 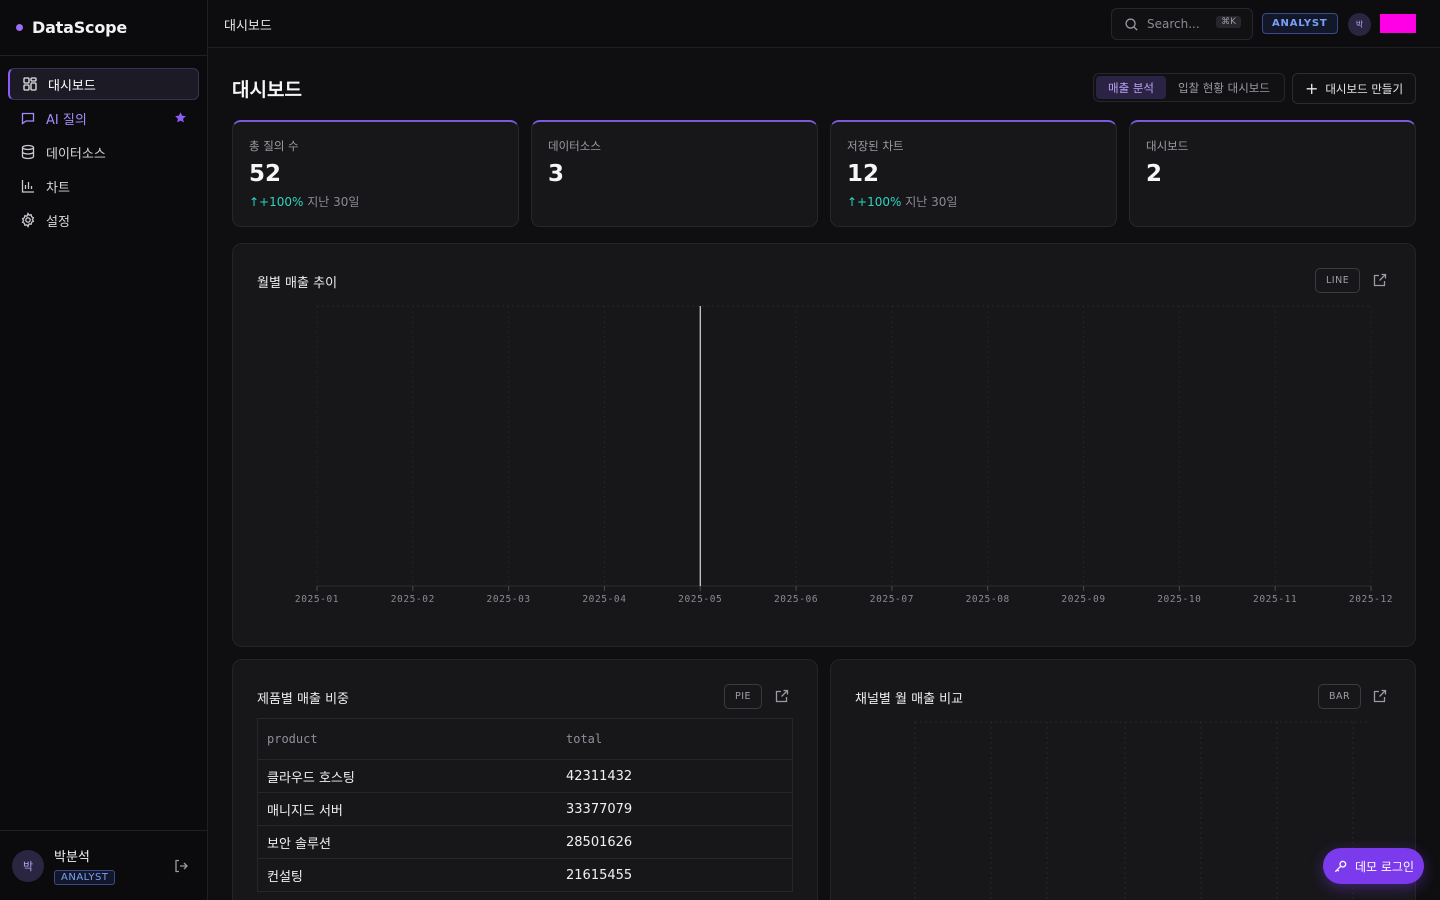 What do you see at coordinates (1223, 87) in the screenshot?
I see `tab-bid-status: 입찰 현황 대시보드` at bounding box center [1223, 87].